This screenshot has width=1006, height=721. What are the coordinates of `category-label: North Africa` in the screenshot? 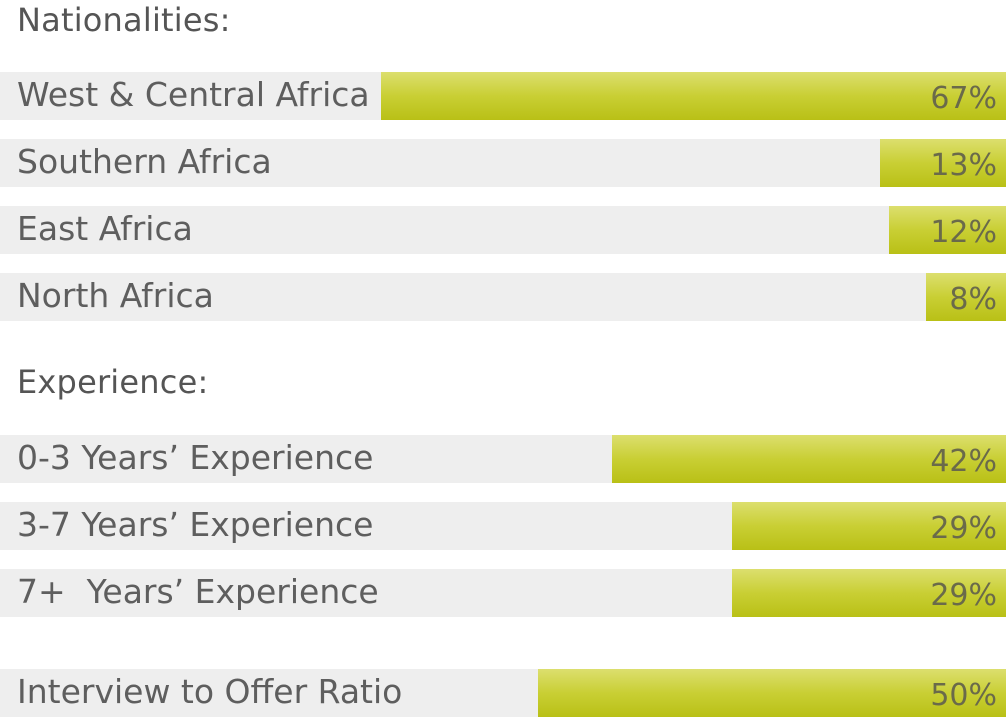 It's located at (115, 295).